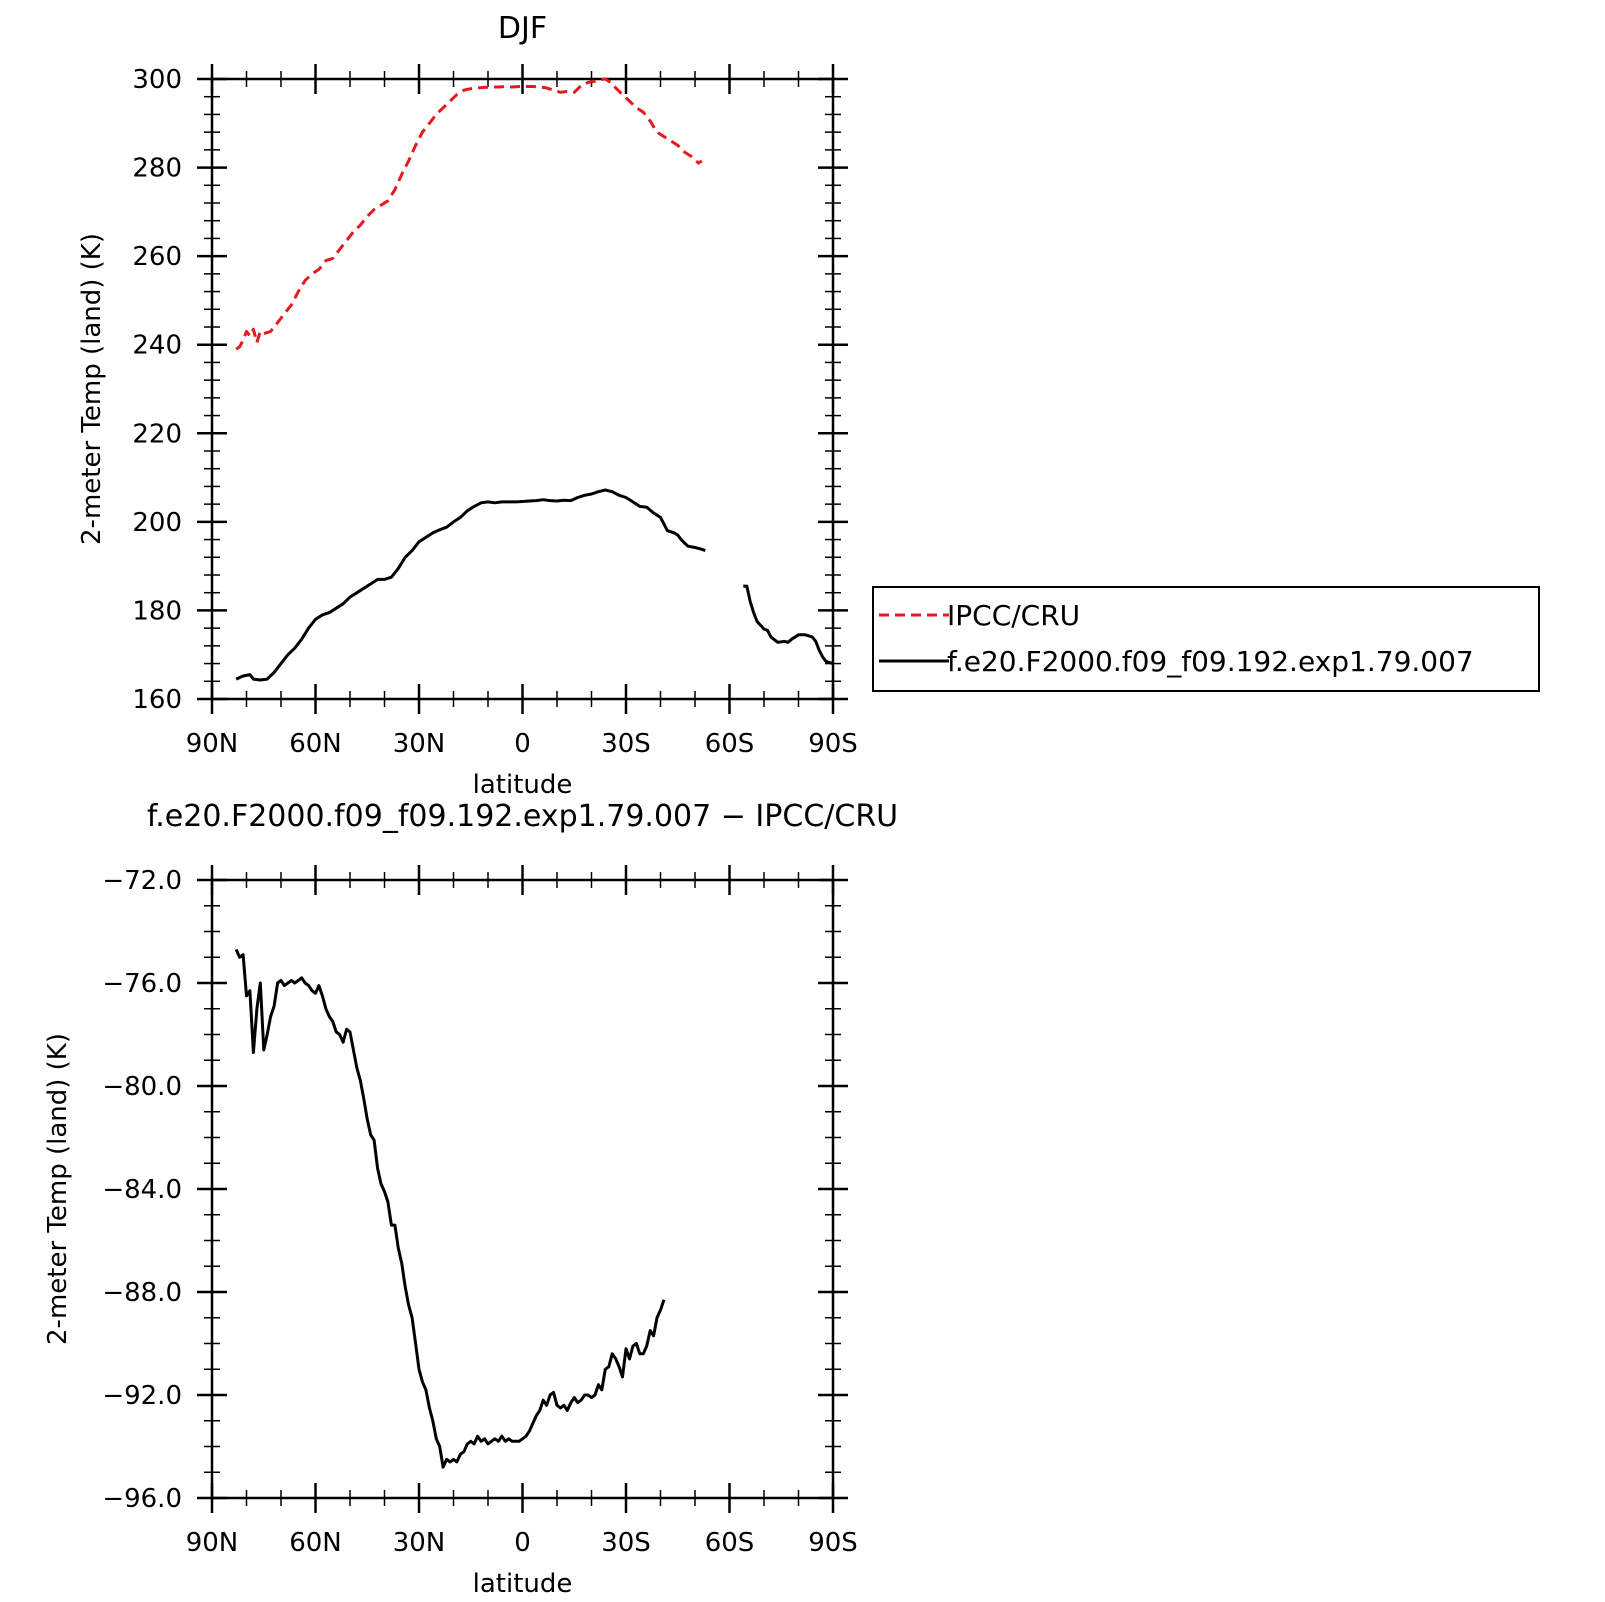 Image resolution: width=1605 pixels, height=1602 pixels. What do you see at coordinates (157, 257) in the screenshot?
I see `y-tick-label: 260` at bounding box center [157, 257].